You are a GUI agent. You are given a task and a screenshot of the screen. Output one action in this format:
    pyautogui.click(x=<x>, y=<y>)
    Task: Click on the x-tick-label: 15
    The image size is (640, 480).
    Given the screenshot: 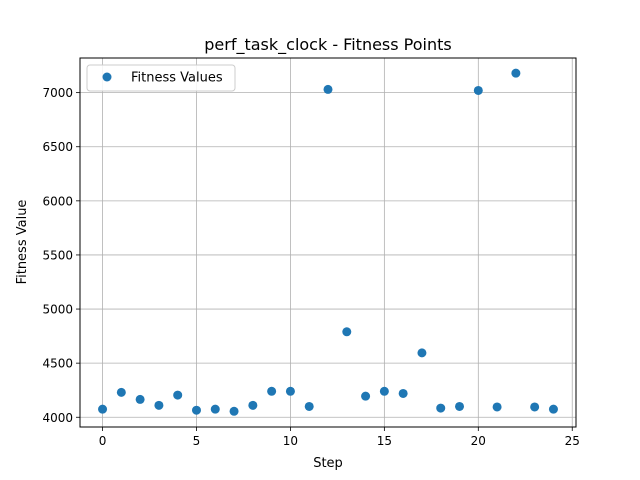 What is the action you would take?
    pyautogui.click(x=384, y=441)
    